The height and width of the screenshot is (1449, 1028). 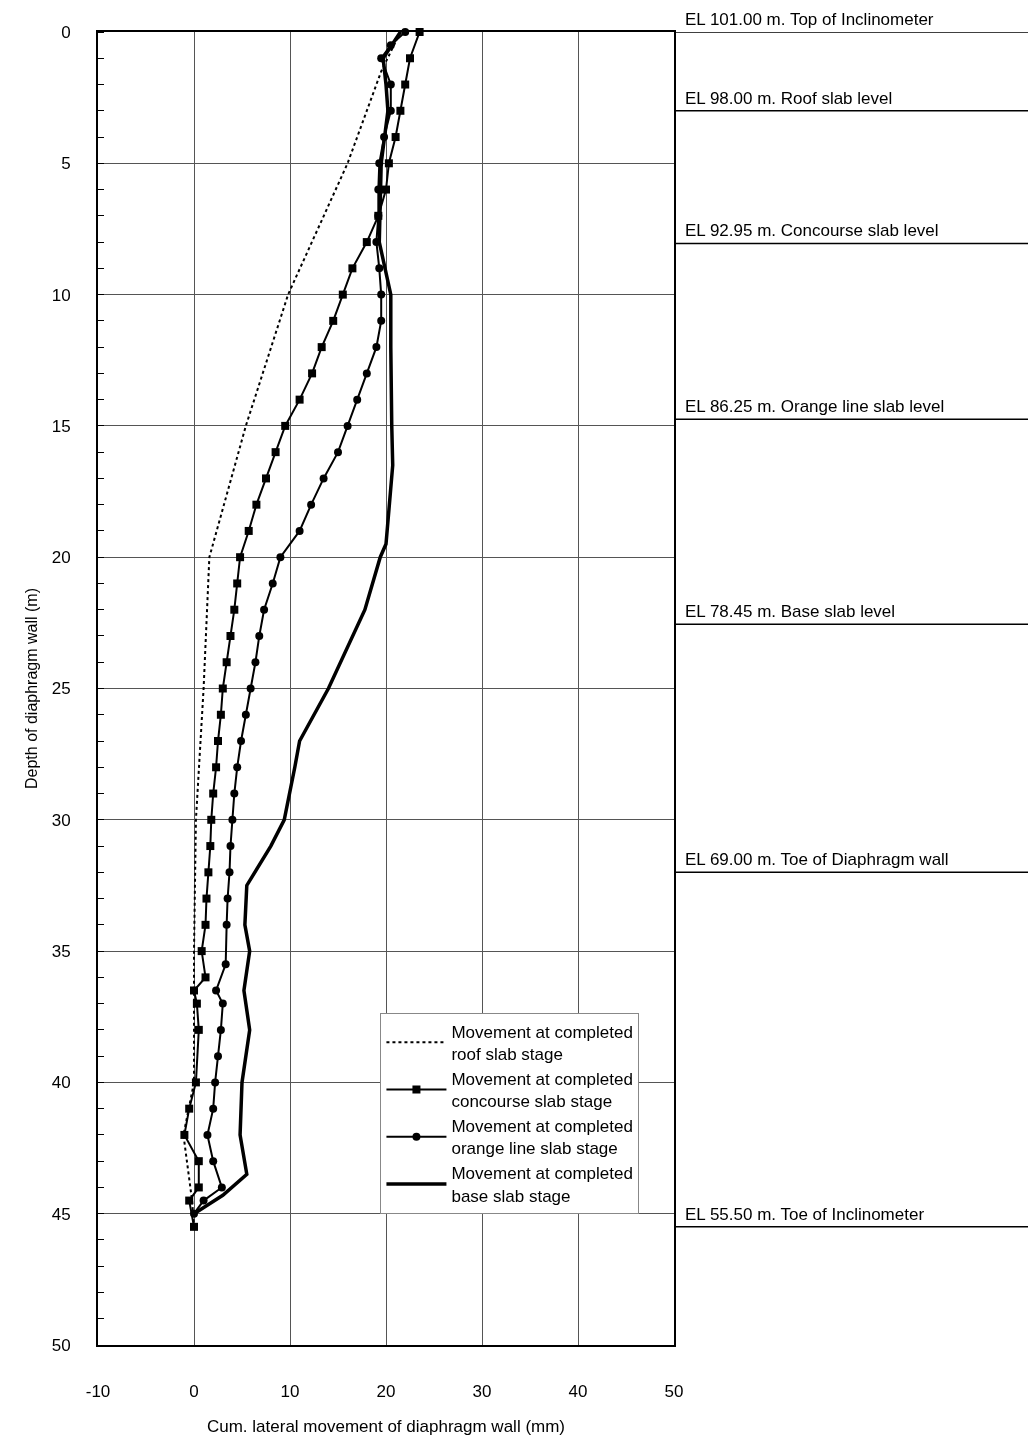 What do you see at coordinates (789, 98) in the screenshot?
I see `ref-line-label: EL 98.00 m. Roof slab level` at bounding box center [789, 98].